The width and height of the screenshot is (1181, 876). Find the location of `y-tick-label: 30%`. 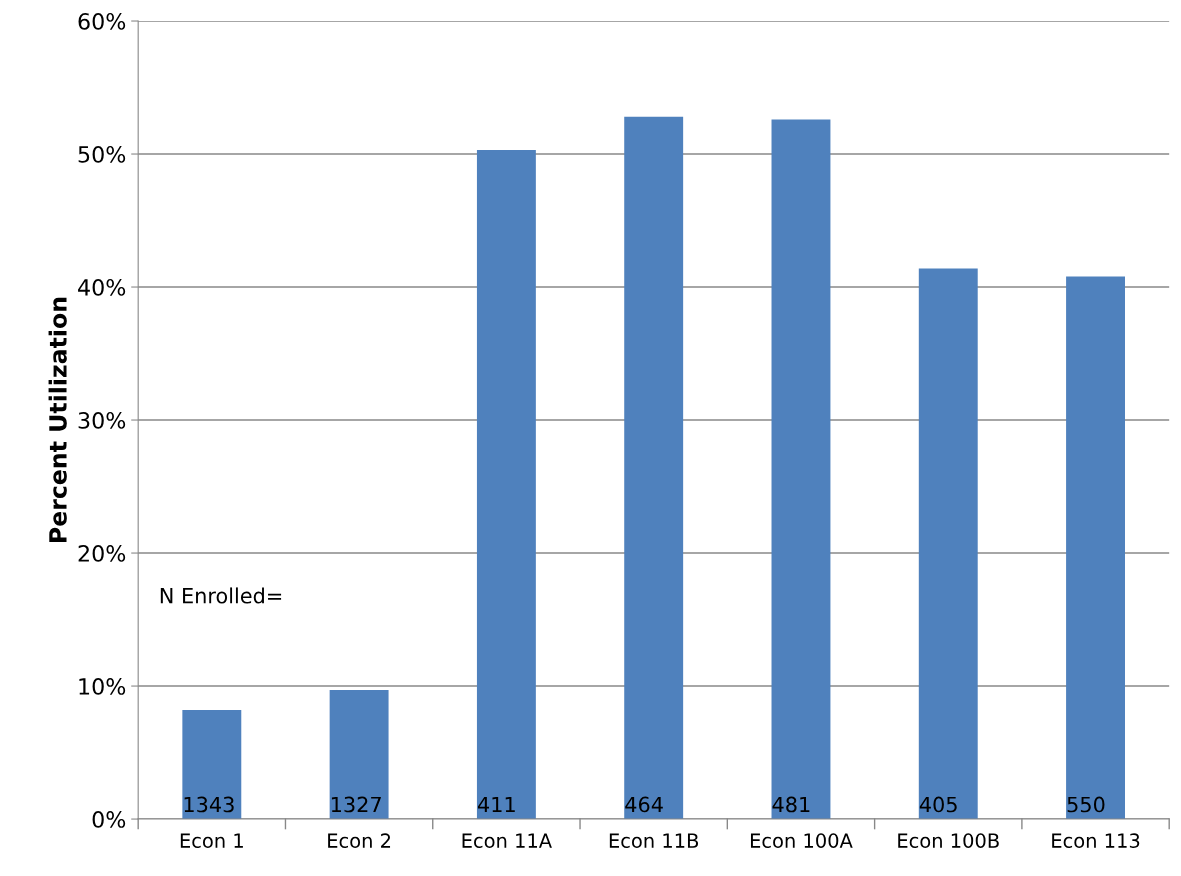

y-tick-label: 30% is located at coordinates (102, 420).